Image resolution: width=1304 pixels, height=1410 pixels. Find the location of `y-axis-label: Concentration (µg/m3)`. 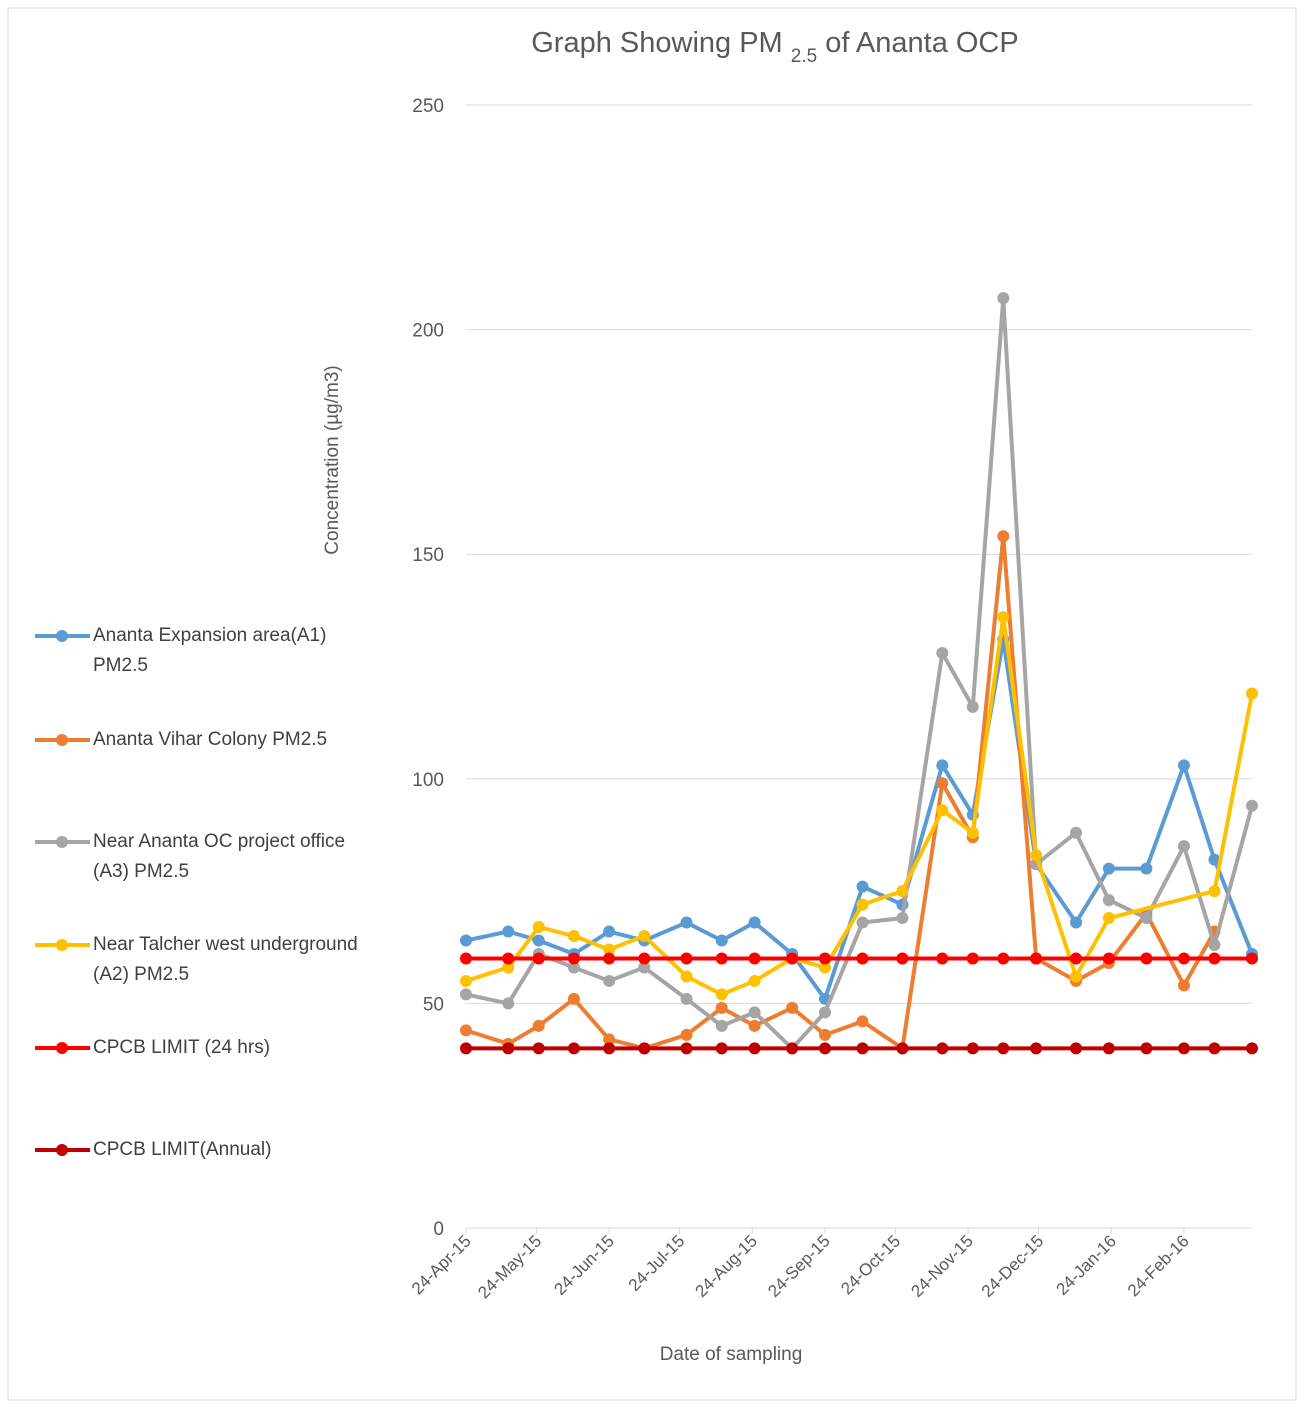

y-axis-label: Concentration (µg/m3) is located at coordinates (332, 459).